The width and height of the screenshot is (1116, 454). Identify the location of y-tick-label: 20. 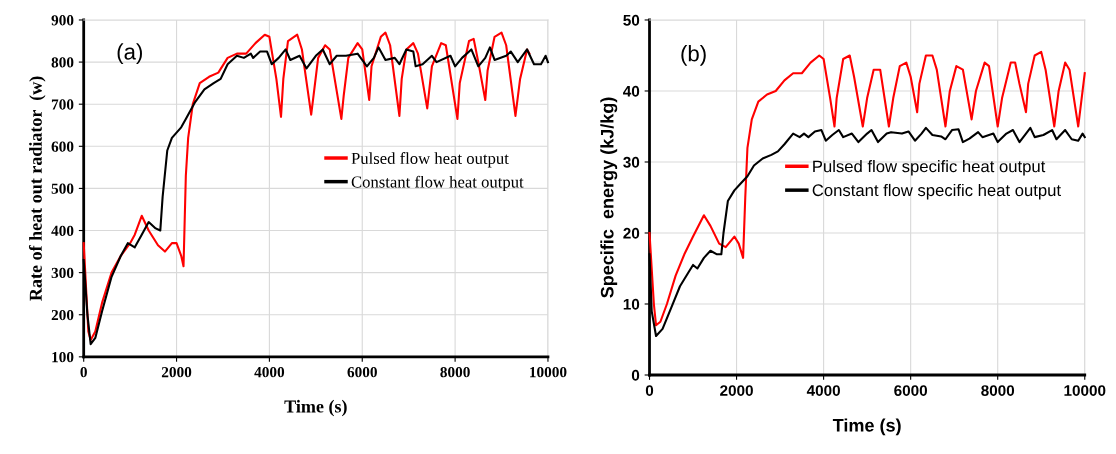
(631, 233).